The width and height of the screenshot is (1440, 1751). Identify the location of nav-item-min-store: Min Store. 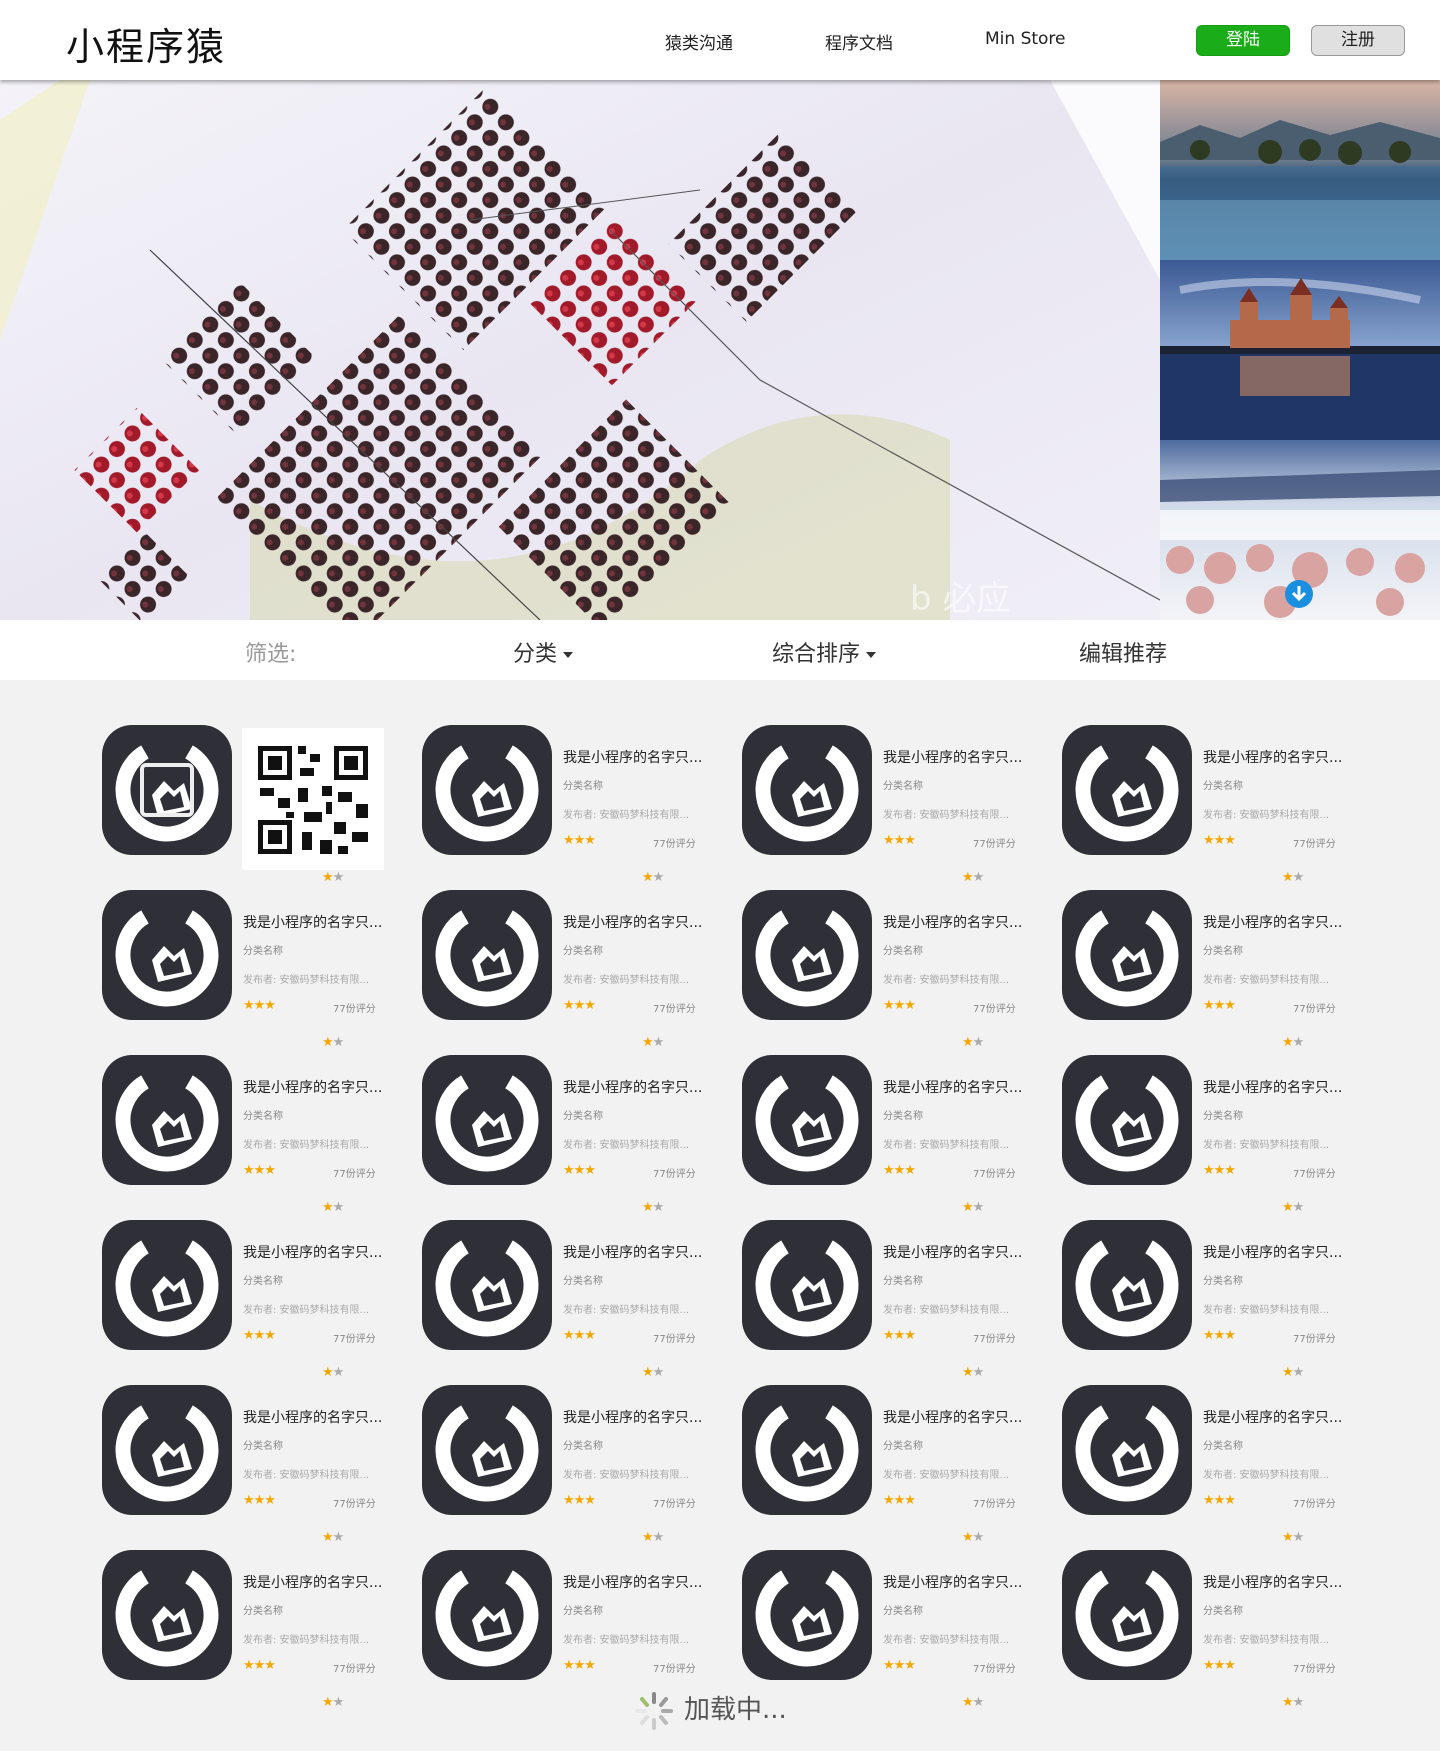
(1025, 39).